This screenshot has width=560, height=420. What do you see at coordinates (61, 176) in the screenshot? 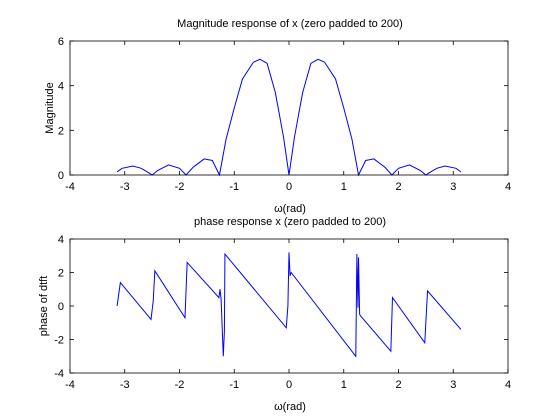
I see `magnitude-y-tick-label: 0` at bounding box center [61, 176].